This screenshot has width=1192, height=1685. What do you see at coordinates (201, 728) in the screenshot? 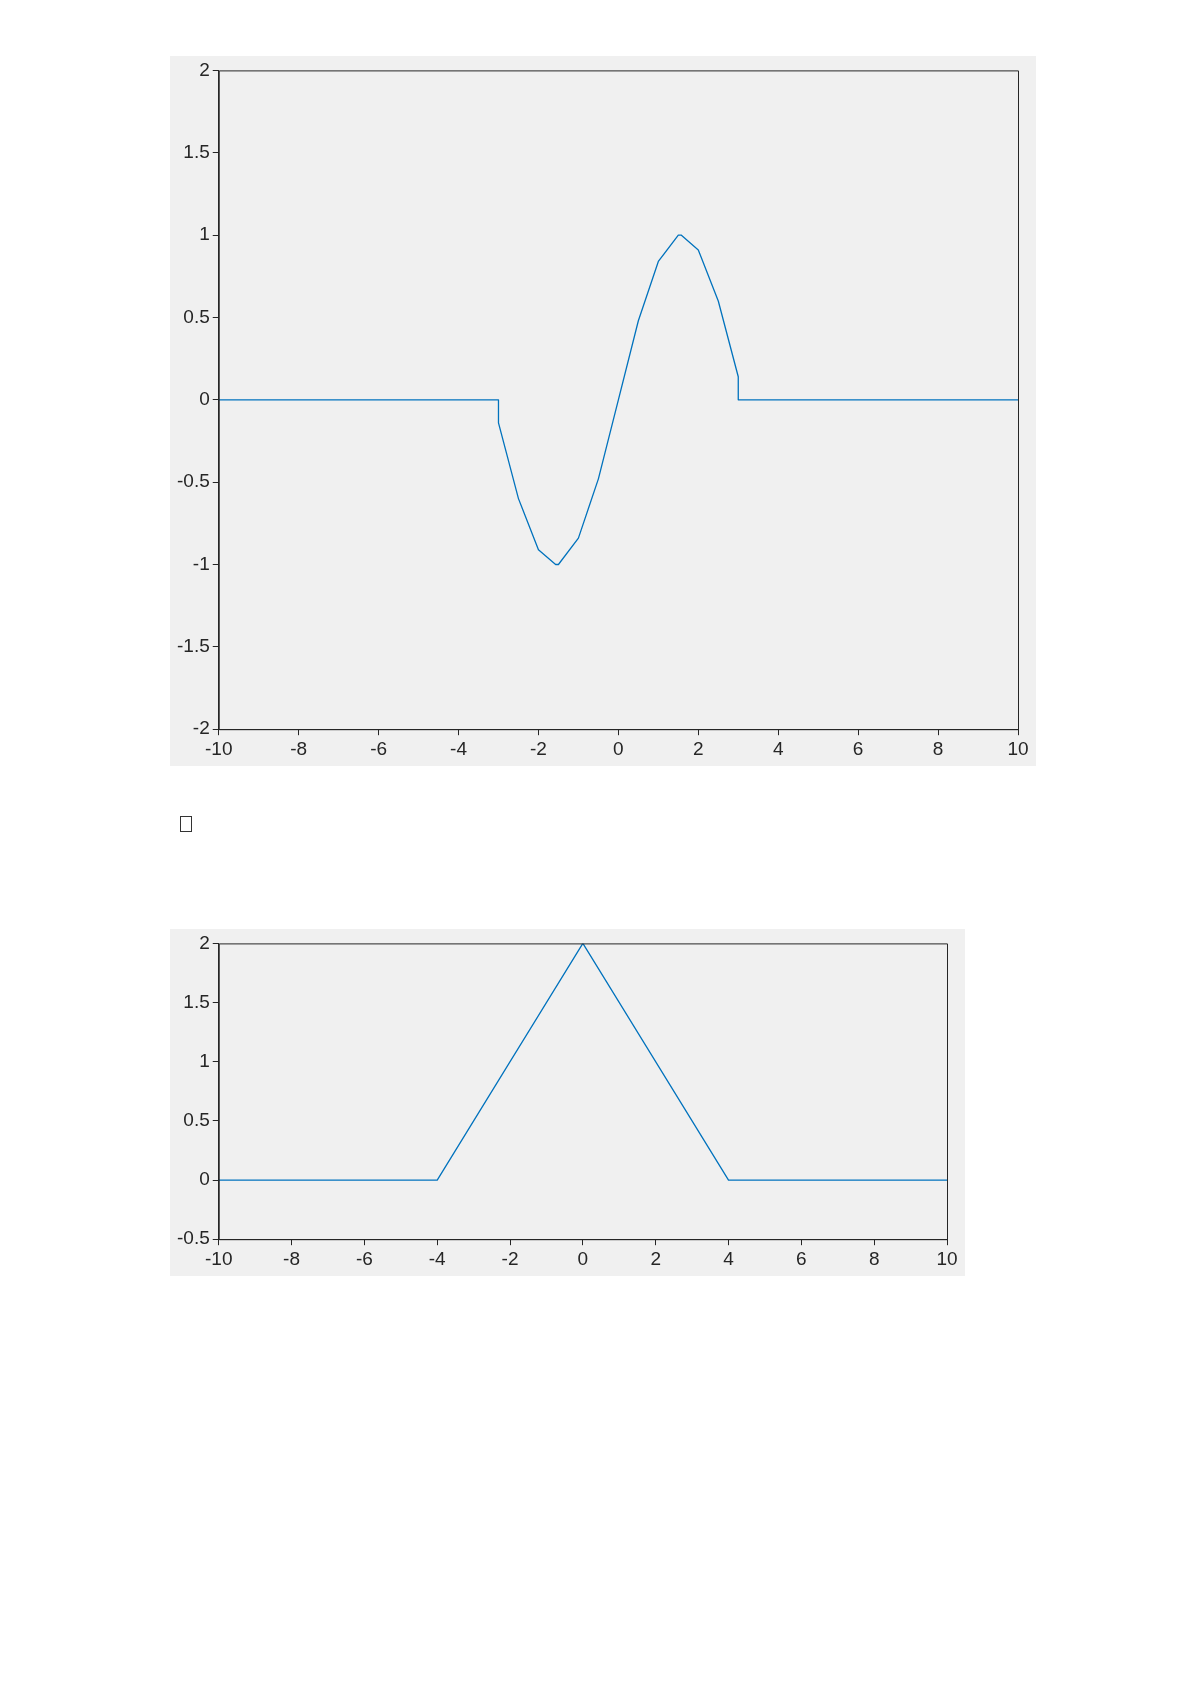
I see `y-tick-label: -2` at bounding box center [201, 728].